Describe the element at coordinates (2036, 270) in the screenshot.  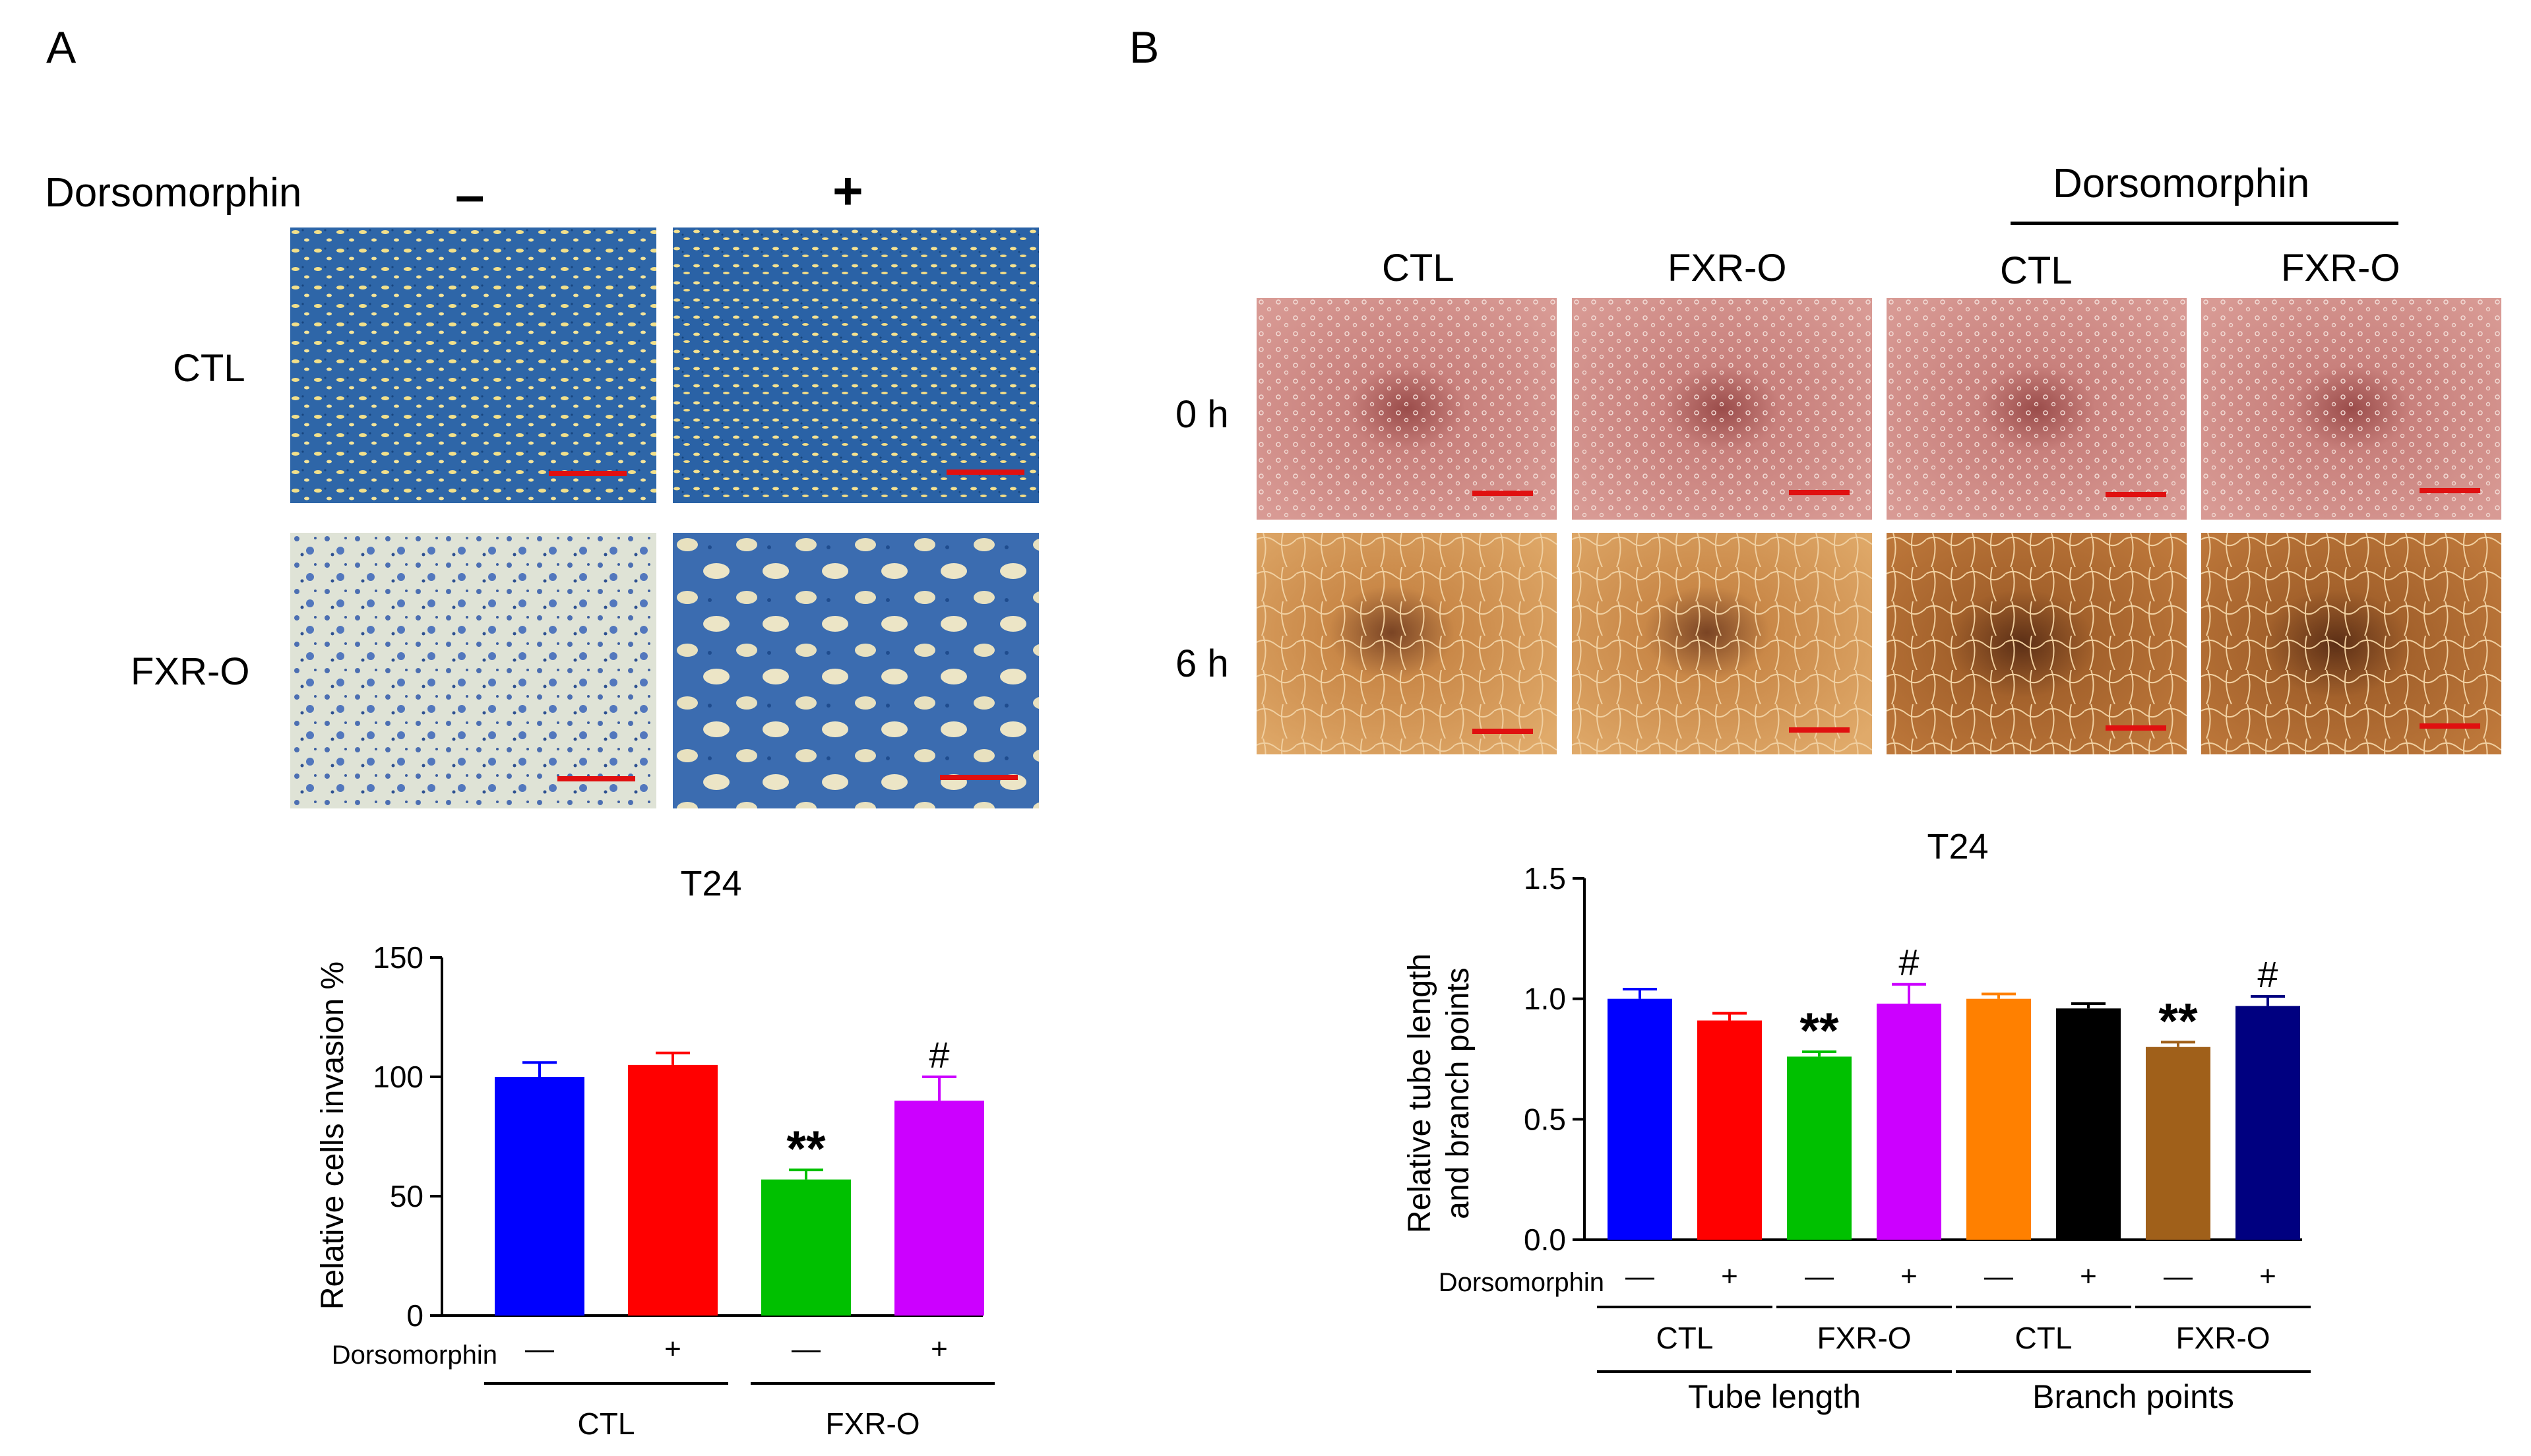
I see `panel-b-col-label-ctl-dorso: CTL` at that location.